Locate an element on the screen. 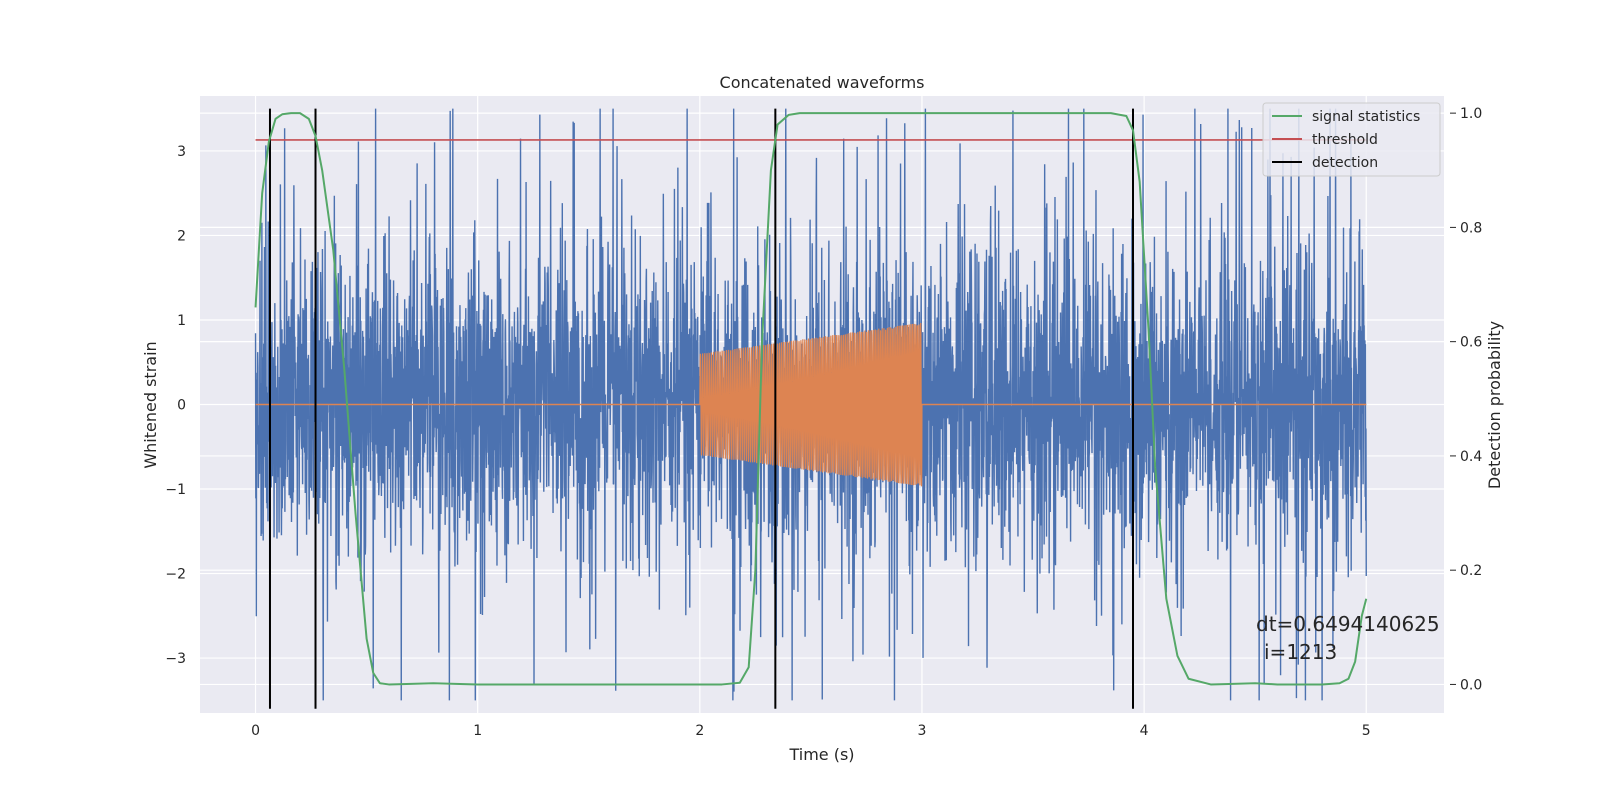 The height and width of the screenshot is (804, 1600). chirp-trace is located at coordinates (811, 405).